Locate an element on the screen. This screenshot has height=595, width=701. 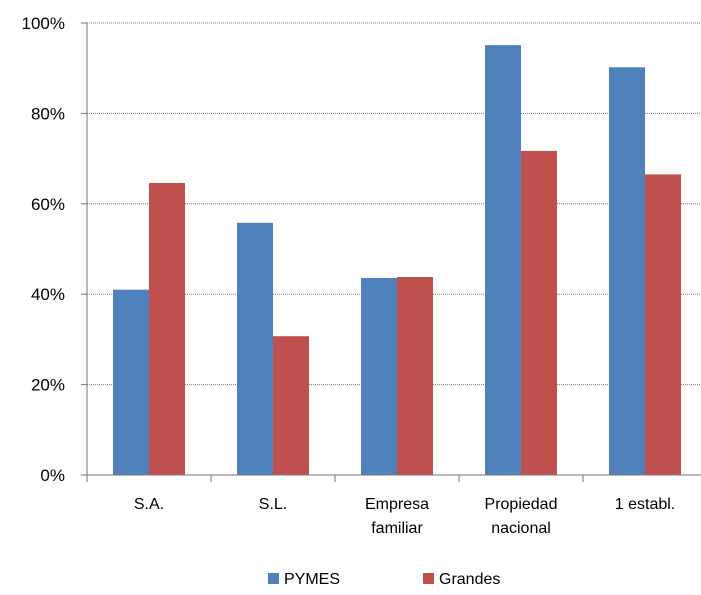
legend-swatch-pymes is located at coordinates (273, 578).